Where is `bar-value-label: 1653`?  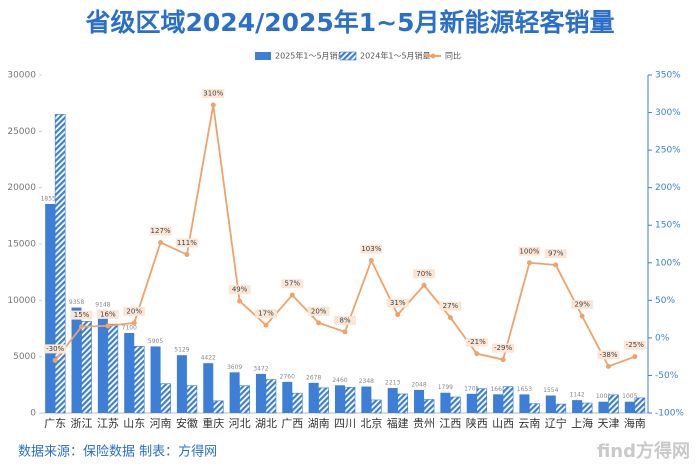 bar-value-label: 1653 is located at coordinates (524, 389).